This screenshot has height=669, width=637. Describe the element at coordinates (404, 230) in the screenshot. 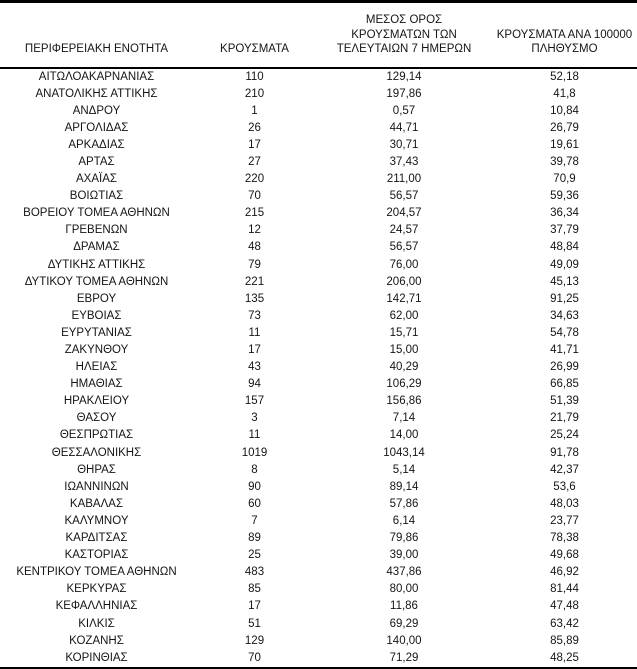

I see `cell-avg-7day: 24,57` at that location.